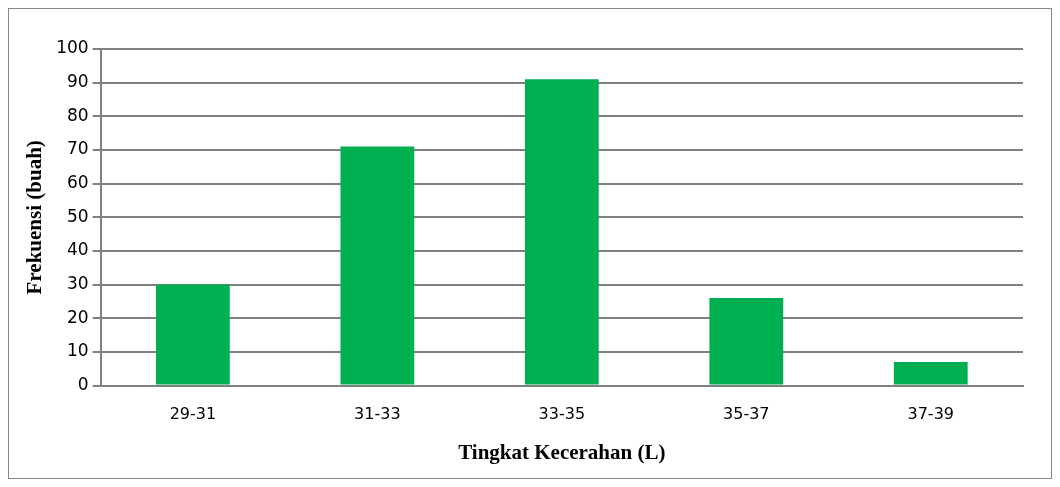 The width and height of the screenshot is (1060, 487). What do you see at coordinates (78, 182) in the screenshot?
I see `y-tick-label: 60` at bounding box center [78, 182].